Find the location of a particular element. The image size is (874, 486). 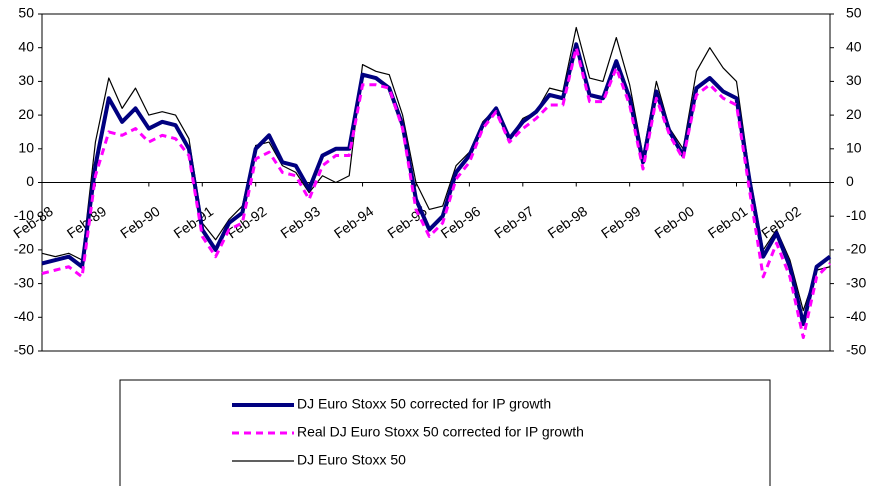

y-tick-label: 40 is located at coordinates (26, 46).